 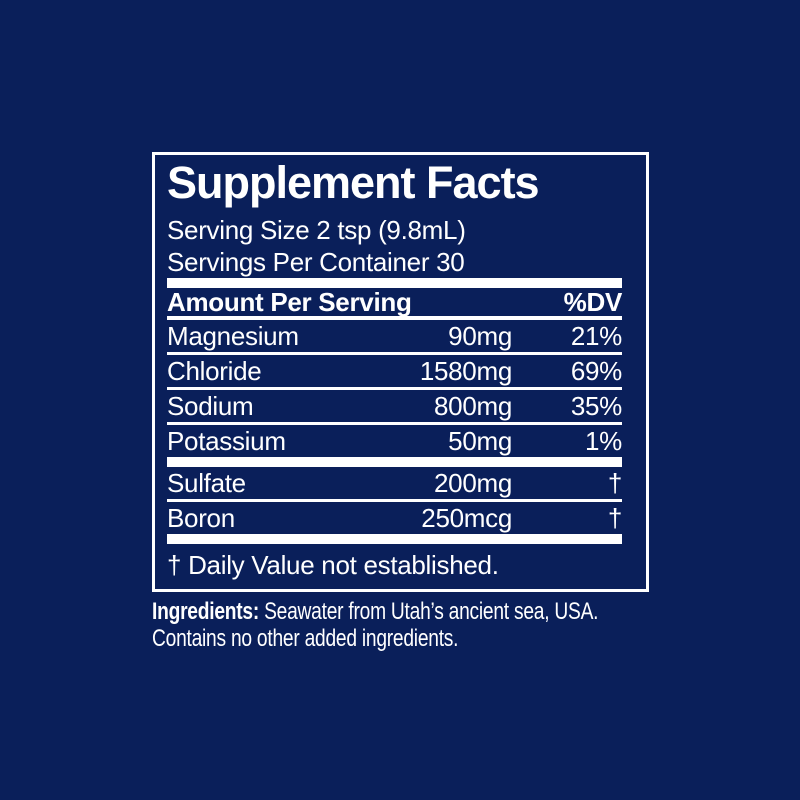 I want to click on divider-under-header, so click(x=394, y=318).